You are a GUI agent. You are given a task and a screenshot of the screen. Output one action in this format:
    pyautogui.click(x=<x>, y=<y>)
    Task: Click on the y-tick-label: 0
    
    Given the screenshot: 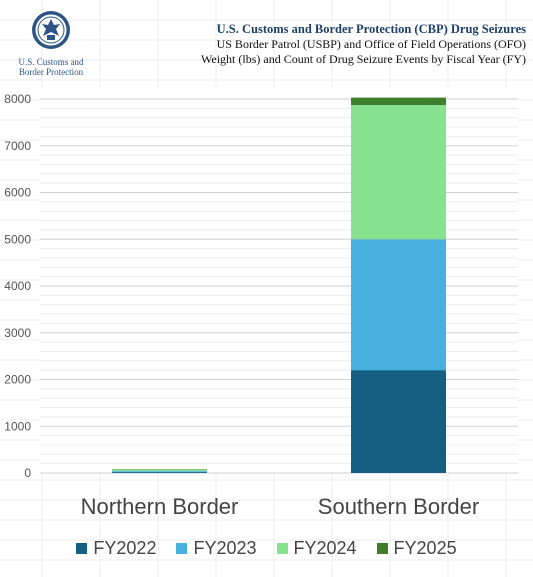 What is the action you would take?
    pyautogui.click(x=27, y=473)
    